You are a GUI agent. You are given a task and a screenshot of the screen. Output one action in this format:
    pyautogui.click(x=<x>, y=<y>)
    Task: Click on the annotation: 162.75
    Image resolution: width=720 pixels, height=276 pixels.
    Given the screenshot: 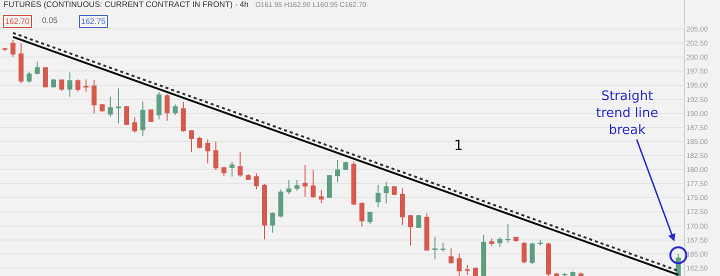 What is the action you would take?
    pyautogui.click(x=93, y=21)
    